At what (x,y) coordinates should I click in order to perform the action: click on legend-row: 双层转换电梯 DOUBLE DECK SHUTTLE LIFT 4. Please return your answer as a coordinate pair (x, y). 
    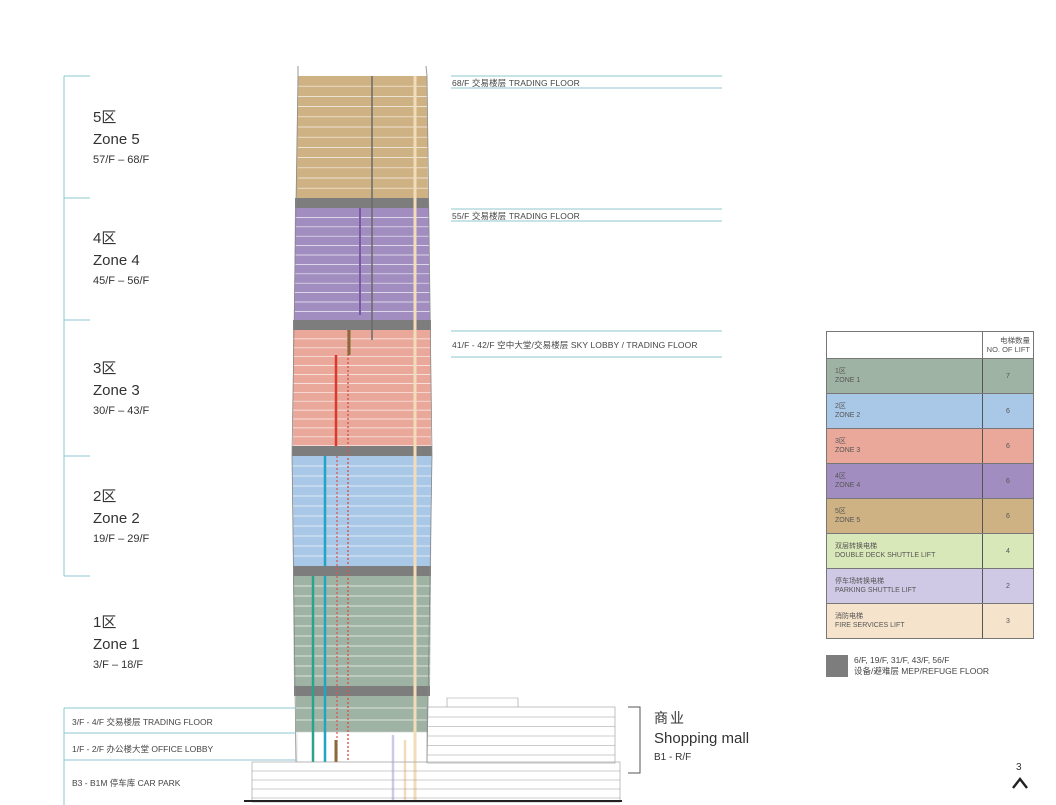
    Looking at the image, I should click on (930, 551).